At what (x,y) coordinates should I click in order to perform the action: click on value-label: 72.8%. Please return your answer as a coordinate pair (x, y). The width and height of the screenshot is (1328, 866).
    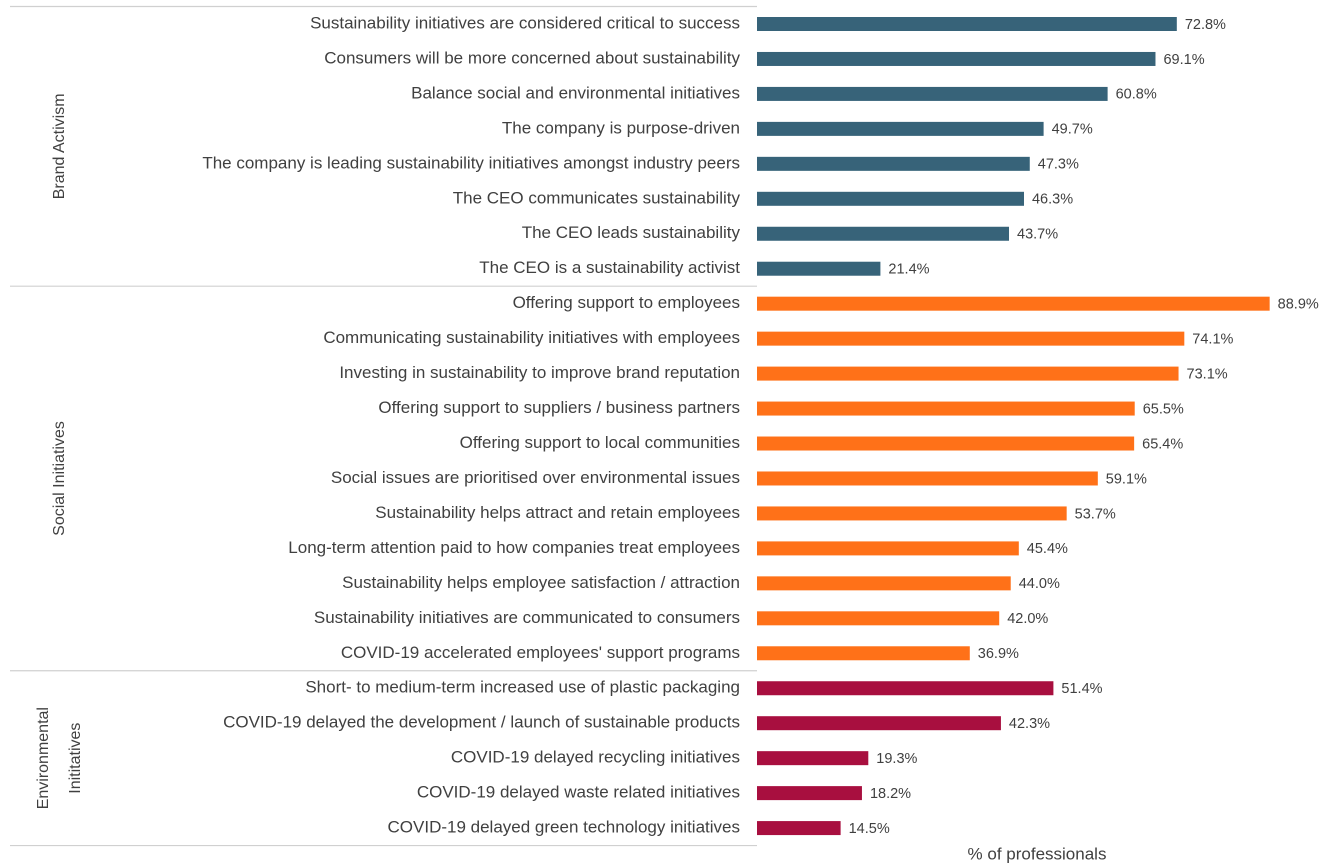
    Looking at the image, I should click on (1205, 25).